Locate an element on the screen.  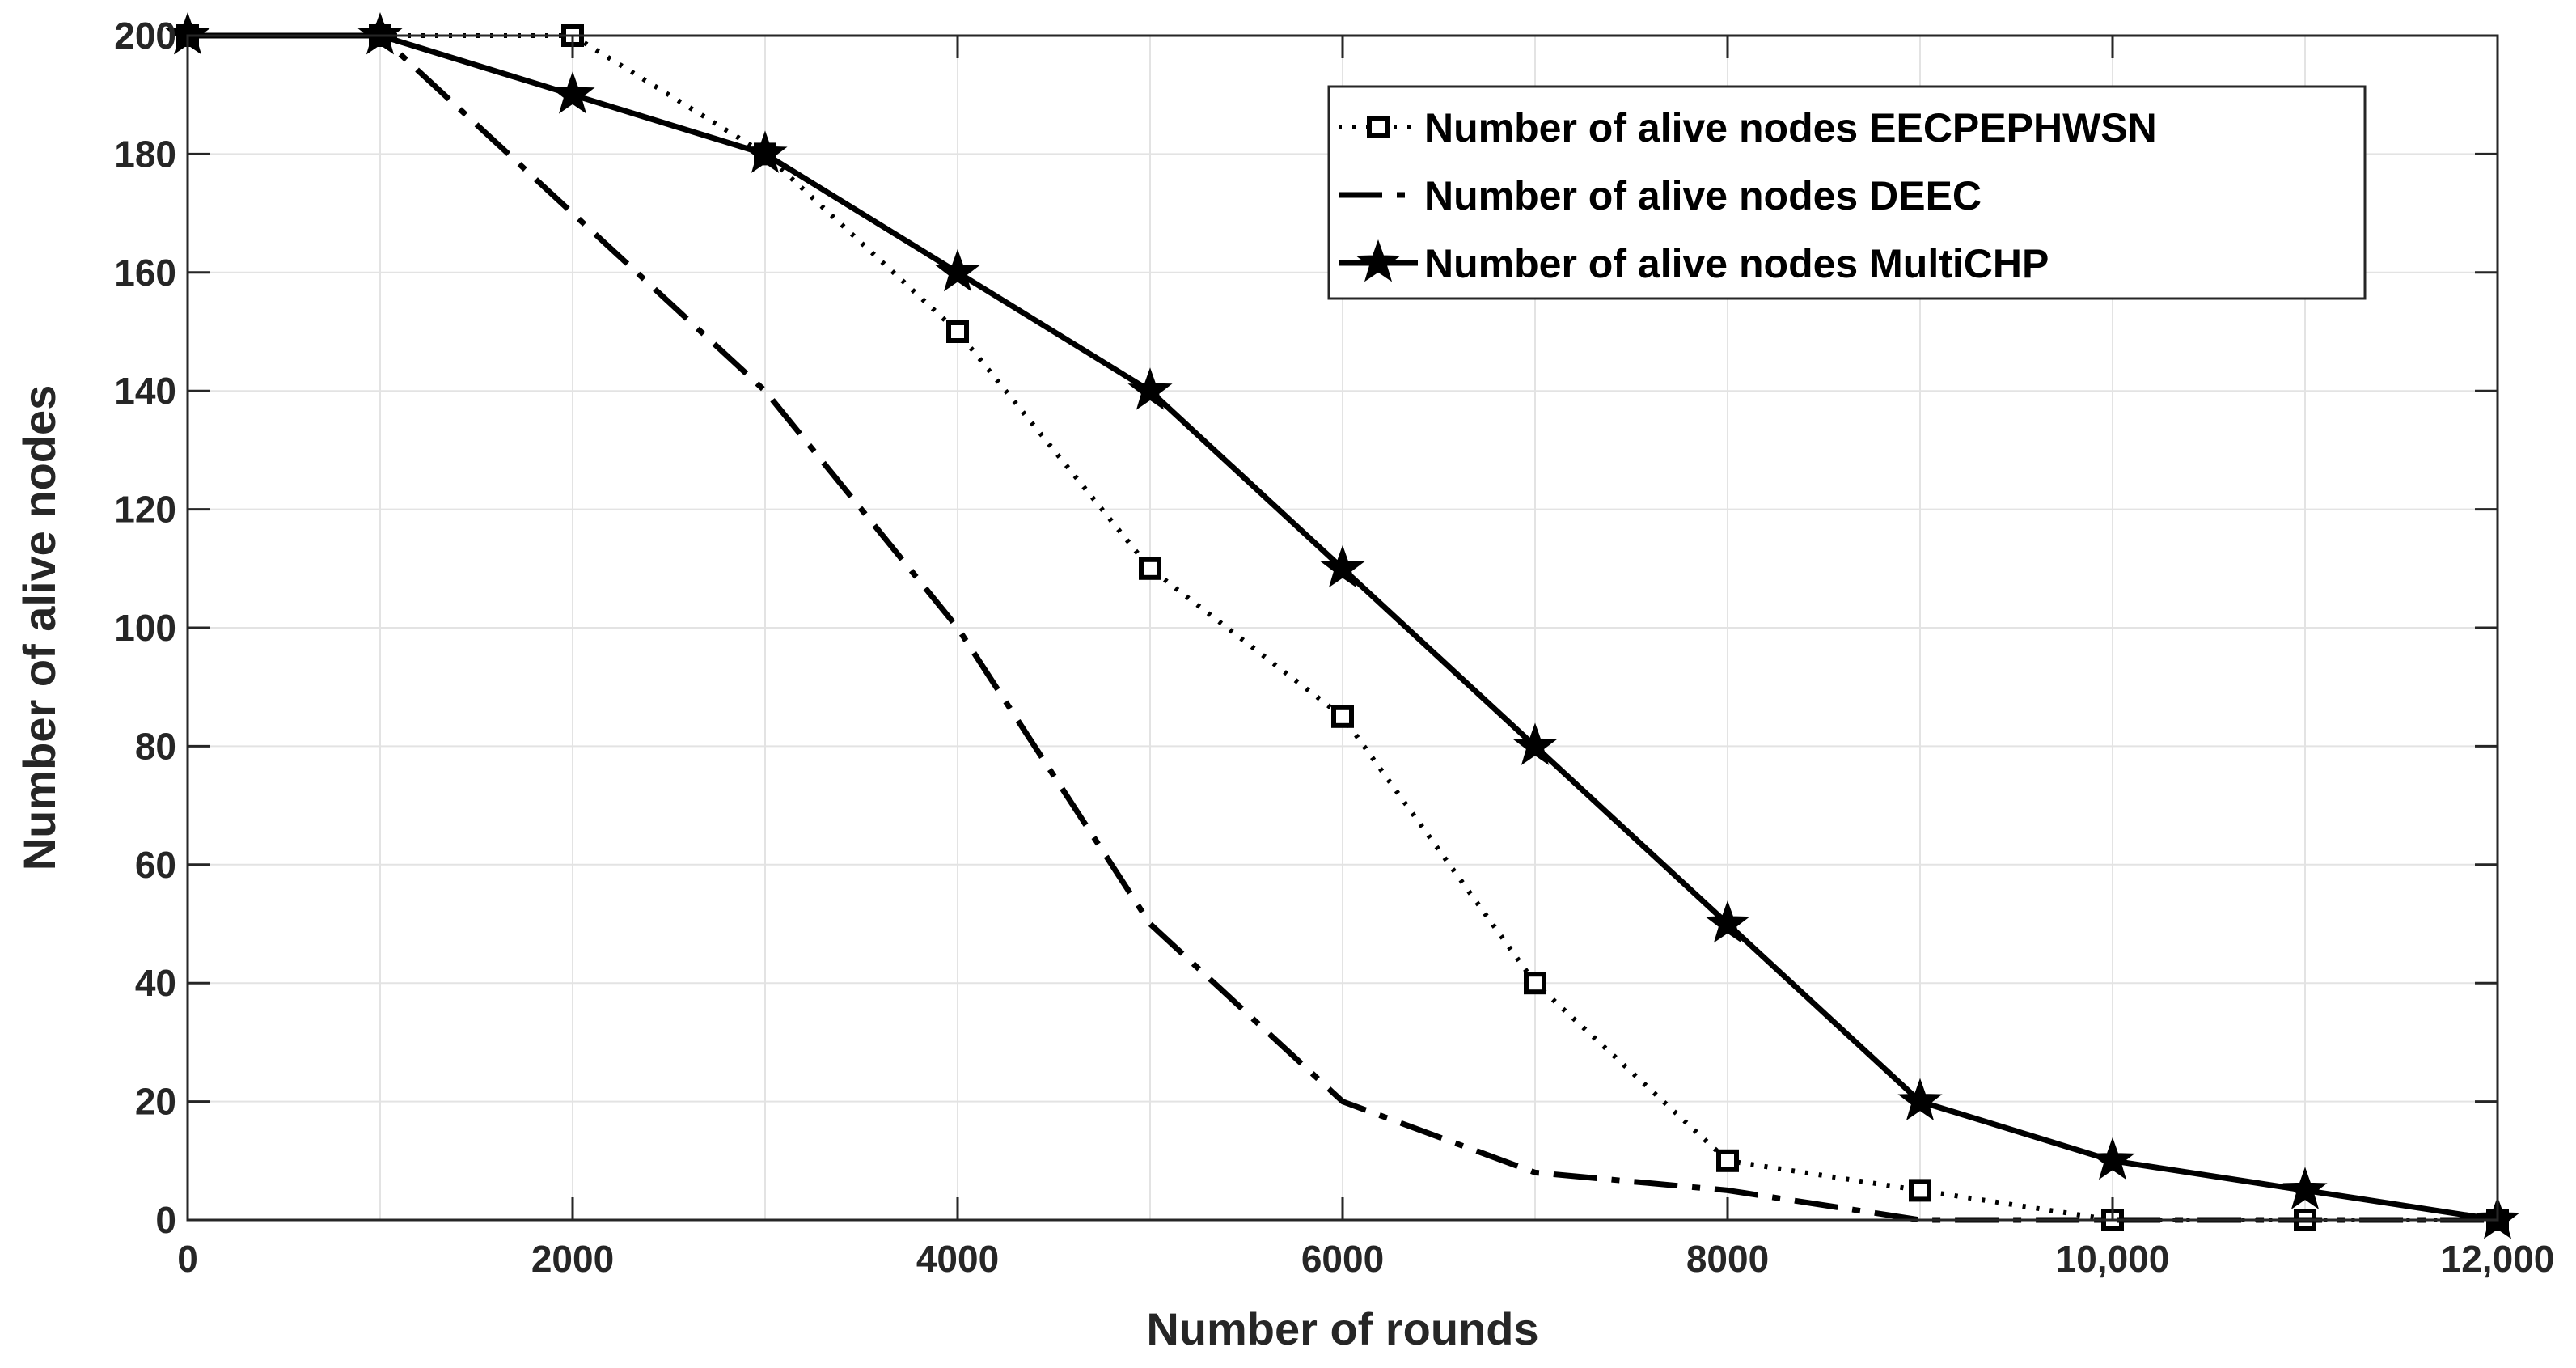
y-tick-label: 140 is located at coordinates (145, 391).